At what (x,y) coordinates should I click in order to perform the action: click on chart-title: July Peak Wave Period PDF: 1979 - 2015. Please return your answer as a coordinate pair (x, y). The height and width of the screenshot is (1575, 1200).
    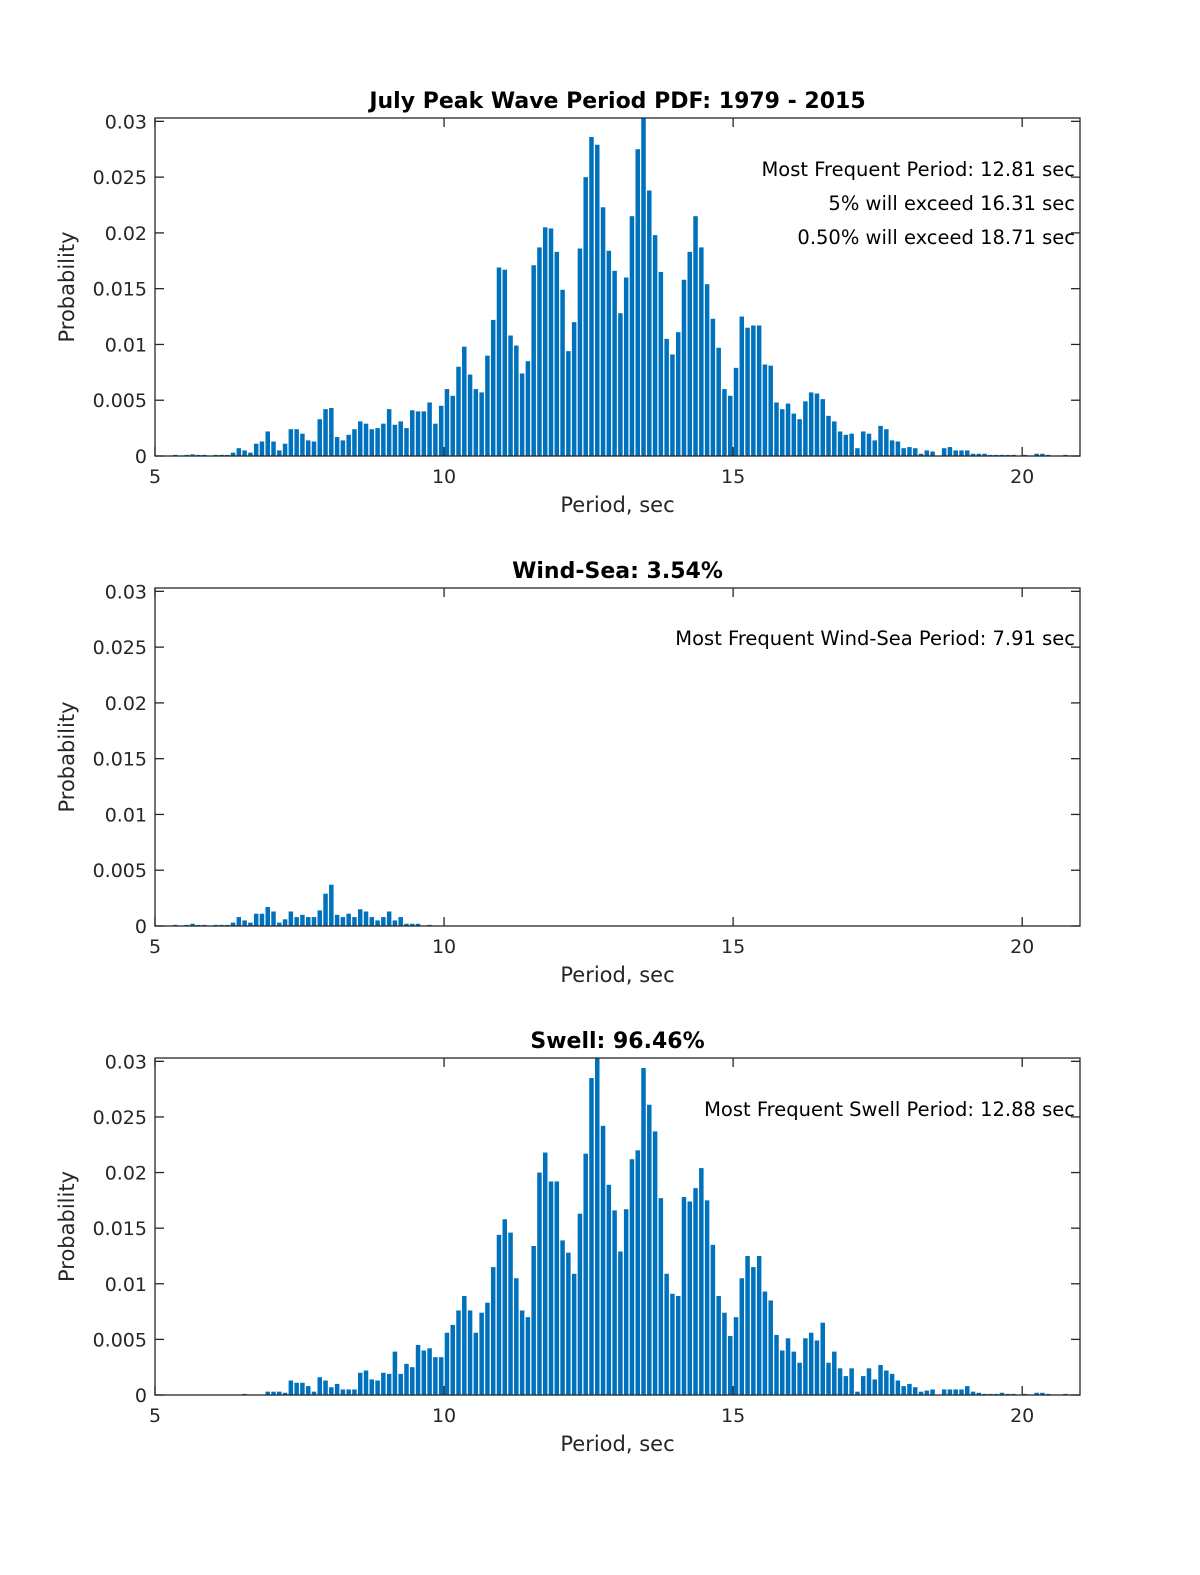
    Looking at the image, I should click on (616, 101).